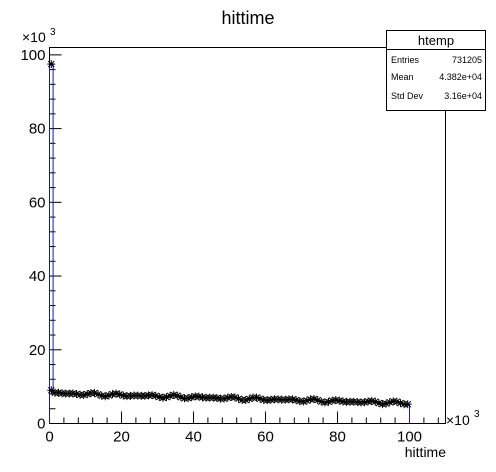  I want to click on x-axis-multiplier: ×10 3, so click(463, 418).